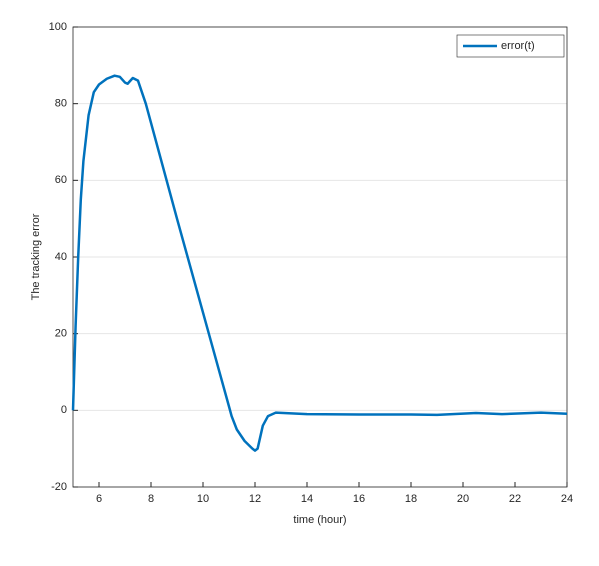  Describe the element at coordinates (359, 499) in the screenshot. I see `x-tick-label: 16` at that location.